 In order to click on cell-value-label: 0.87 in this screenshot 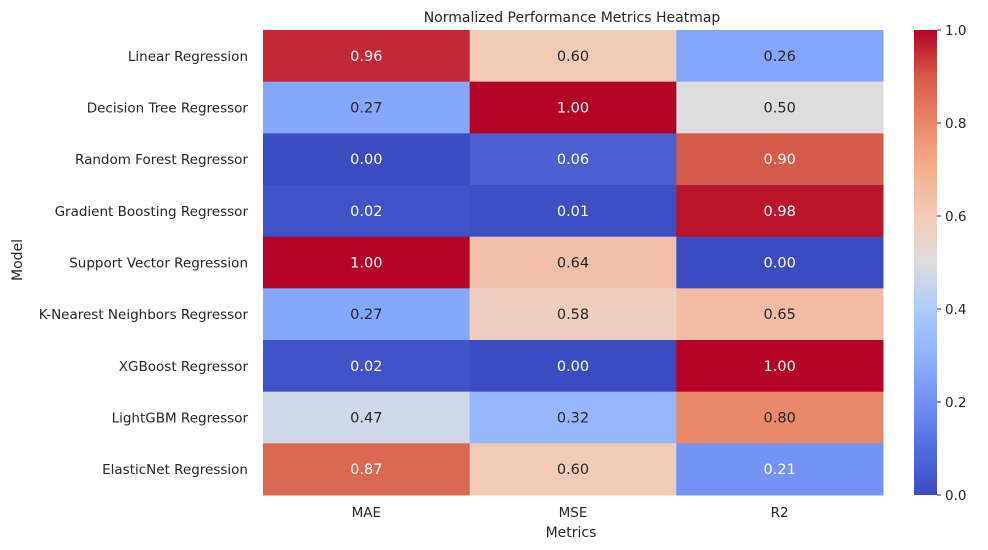, I will do `click(366, 470)`.